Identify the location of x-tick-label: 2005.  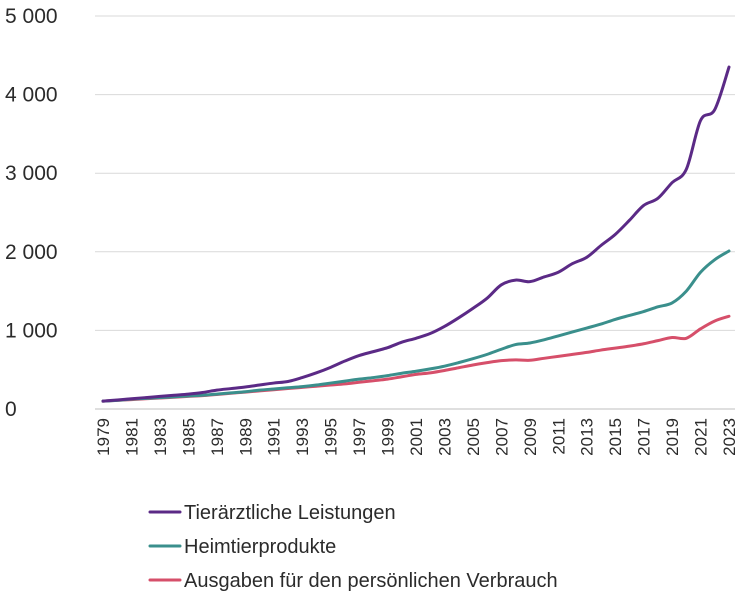
(473, 437).